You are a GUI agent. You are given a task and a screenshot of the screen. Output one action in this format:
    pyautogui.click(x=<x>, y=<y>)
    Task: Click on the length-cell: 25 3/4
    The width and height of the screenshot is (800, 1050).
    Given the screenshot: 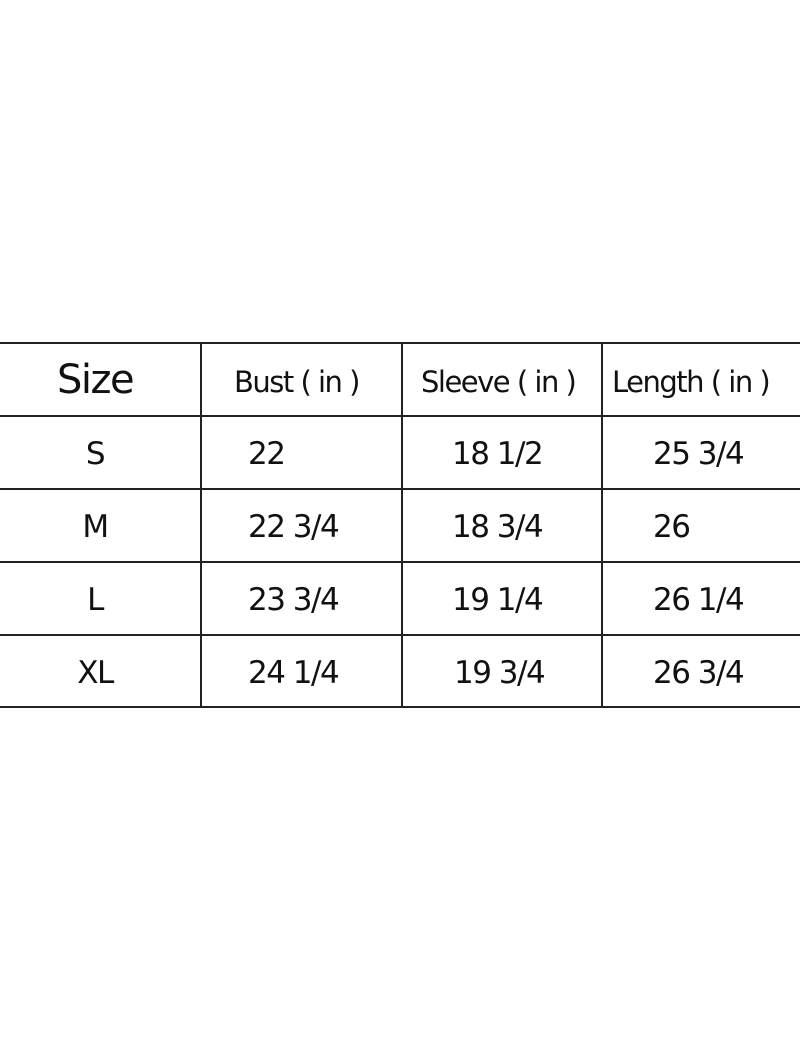 What is the action you would take?
    pyautogui.click(x=699, y=454)
    